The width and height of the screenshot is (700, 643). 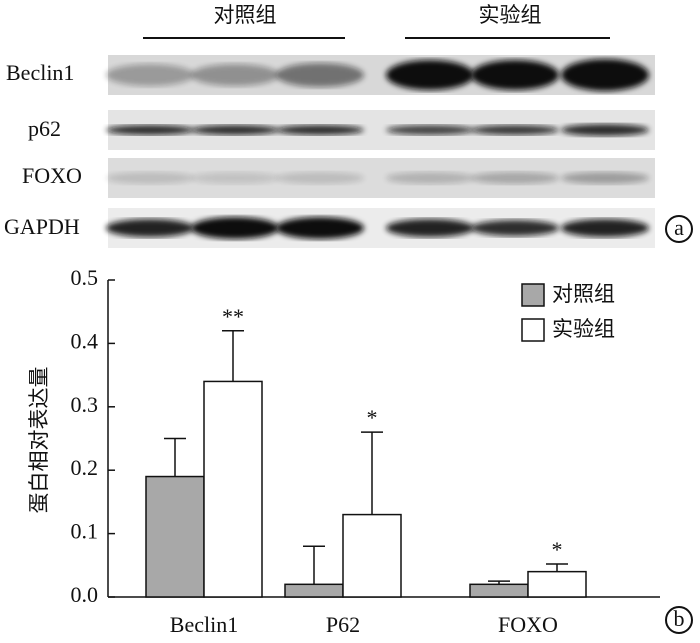 I want to click on panel-label: b, so click(x=679, y=618).